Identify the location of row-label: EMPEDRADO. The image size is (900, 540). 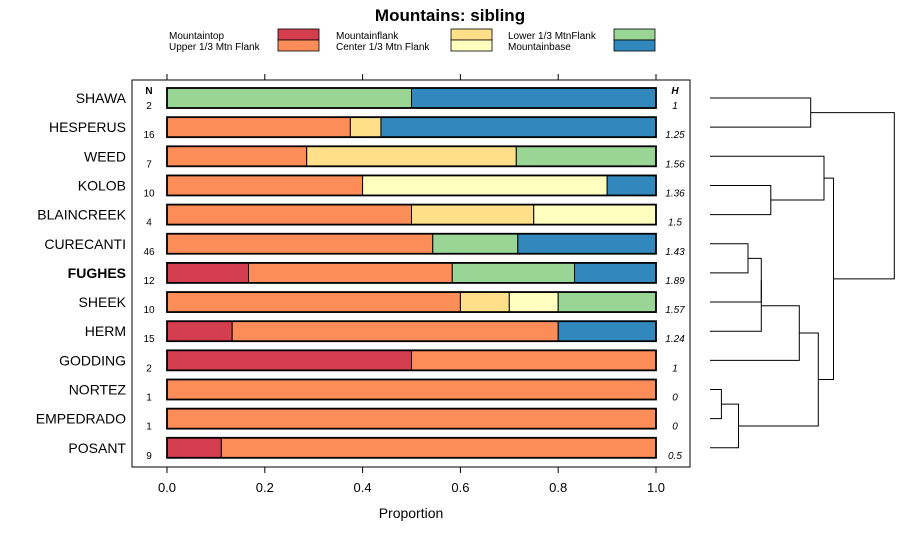
(81, 419).